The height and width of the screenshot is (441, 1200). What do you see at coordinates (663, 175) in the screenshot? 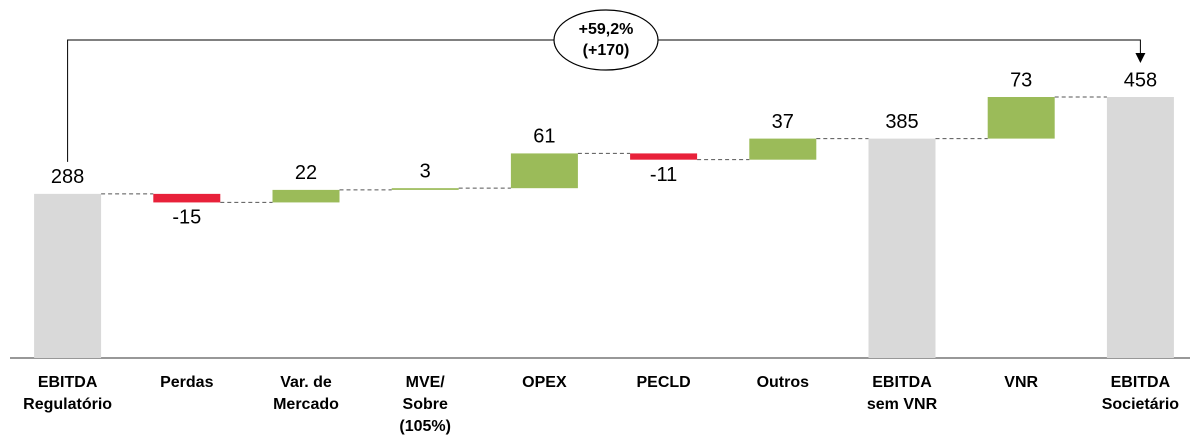
I see `value-label: -11` at bounding box center [663, 175].